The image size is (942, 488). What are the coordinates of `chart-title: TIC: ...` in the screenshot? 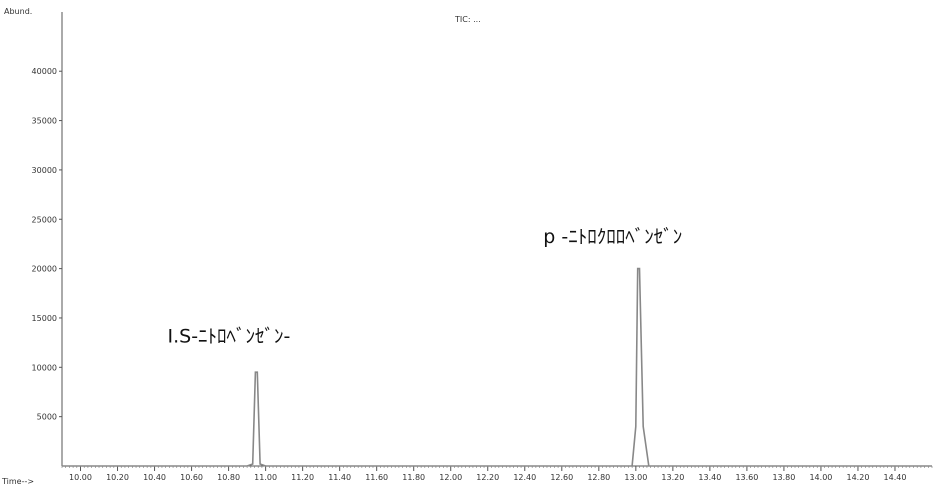 It's located at (467, 19).